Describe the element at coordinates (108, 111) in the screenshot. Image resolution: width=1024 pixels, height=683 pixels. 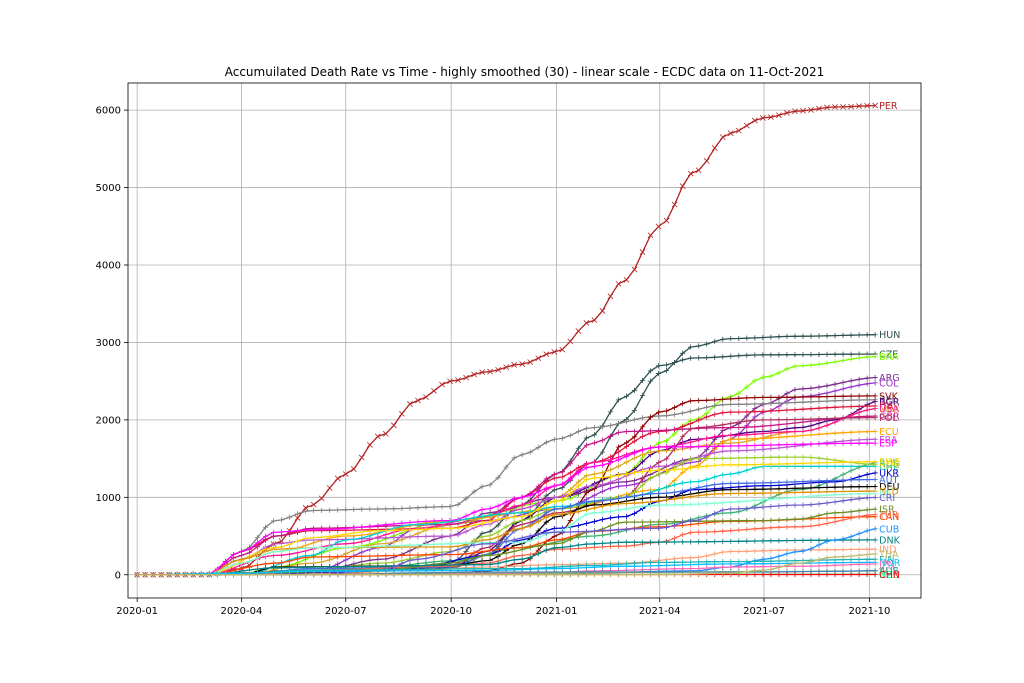
I see `y-tick-label: 6000` at that location.